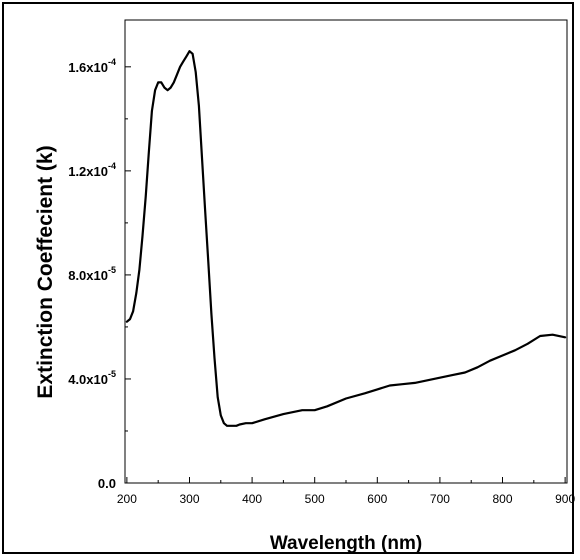 The image size is (580, 560). What do you see at coordinates (88, 275) in the screenshot?
I see `y-tick-mantissa: 8.0x10` at bounding box center [88, 275].